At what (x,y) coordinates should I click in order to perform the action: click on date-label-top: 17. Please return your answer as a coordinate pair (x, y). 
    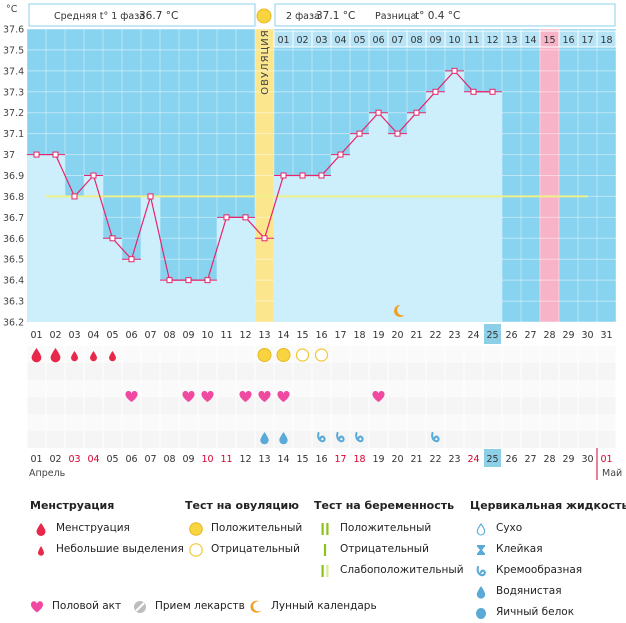
    Looking at the image, I should click on (340, 335).